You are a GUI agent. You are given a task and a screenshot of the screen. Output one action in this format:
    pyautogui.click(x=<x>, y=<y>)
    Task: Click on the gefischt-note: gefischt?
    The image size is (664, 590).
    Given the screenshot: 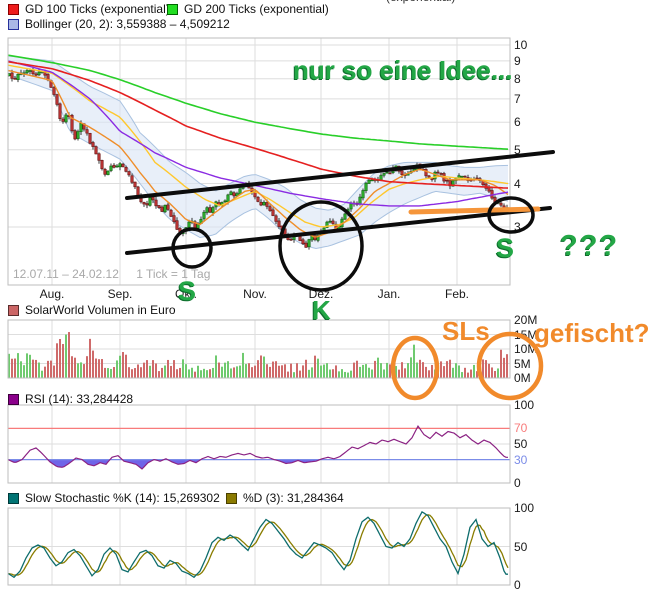 What is the action you would take?
    pyautogui.click(x=592, y=333)
    